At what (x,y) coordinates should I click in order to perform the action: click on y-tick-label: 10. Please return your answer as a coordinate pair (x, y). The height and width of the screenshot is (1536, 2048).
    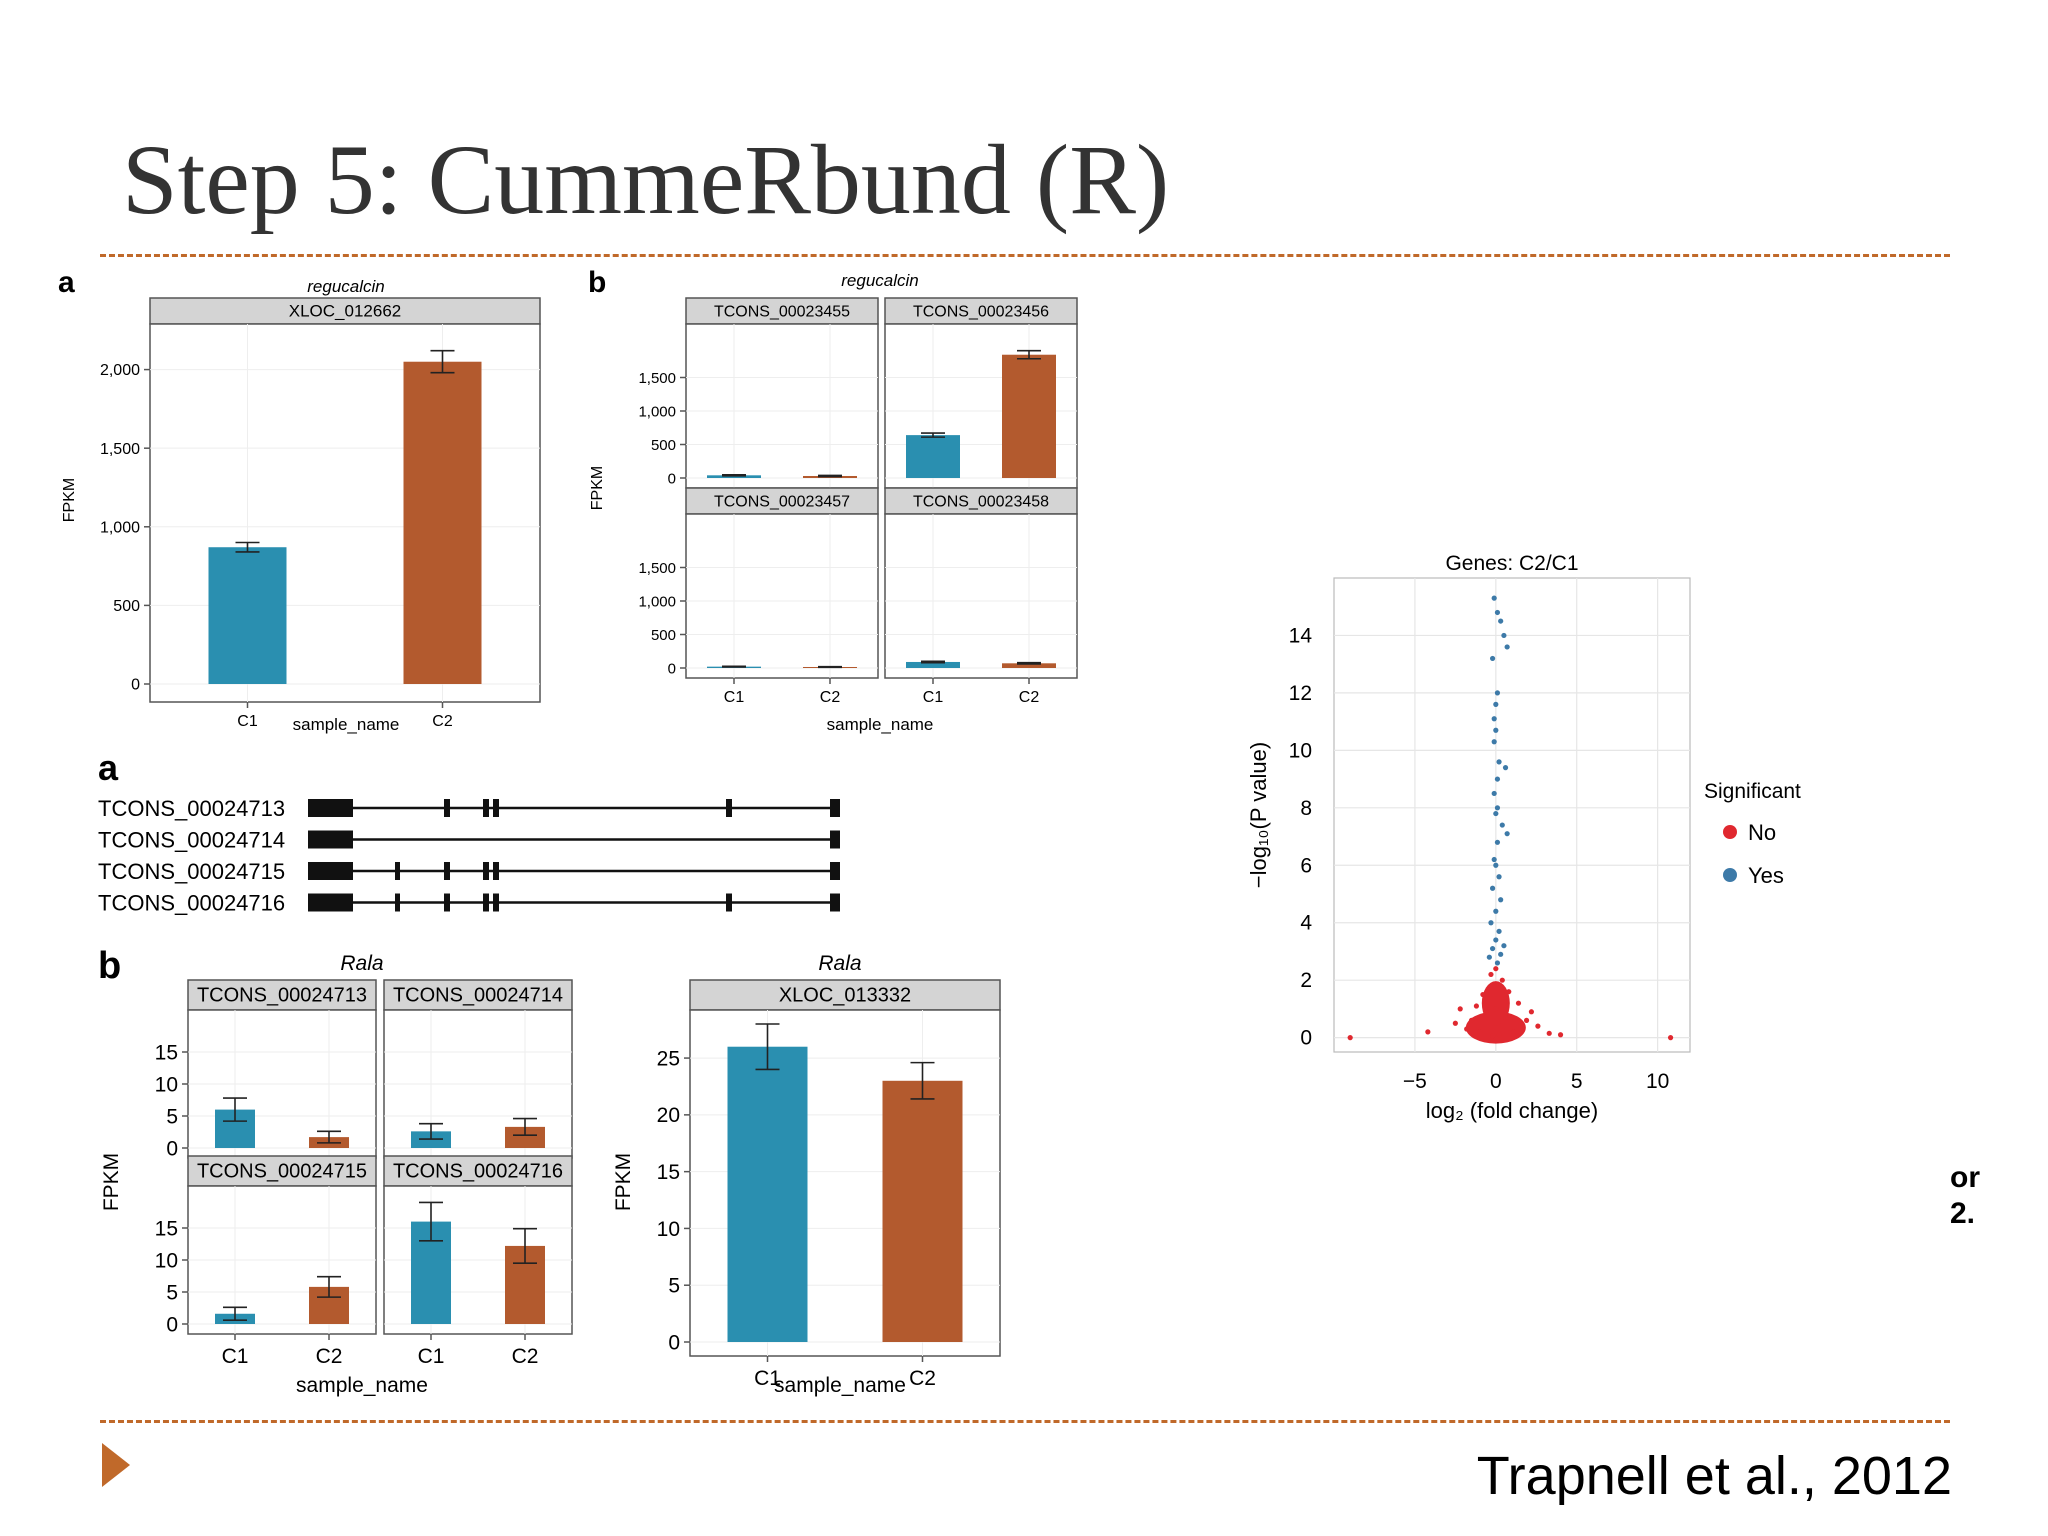
    Looking at the image, I should click on (166, 1084).